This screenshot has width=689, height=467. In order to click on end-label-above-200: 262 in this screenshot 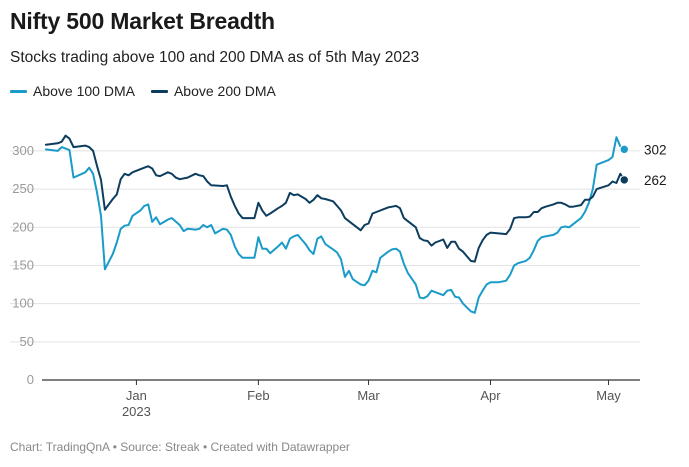, I will do `click(655, 180)`.